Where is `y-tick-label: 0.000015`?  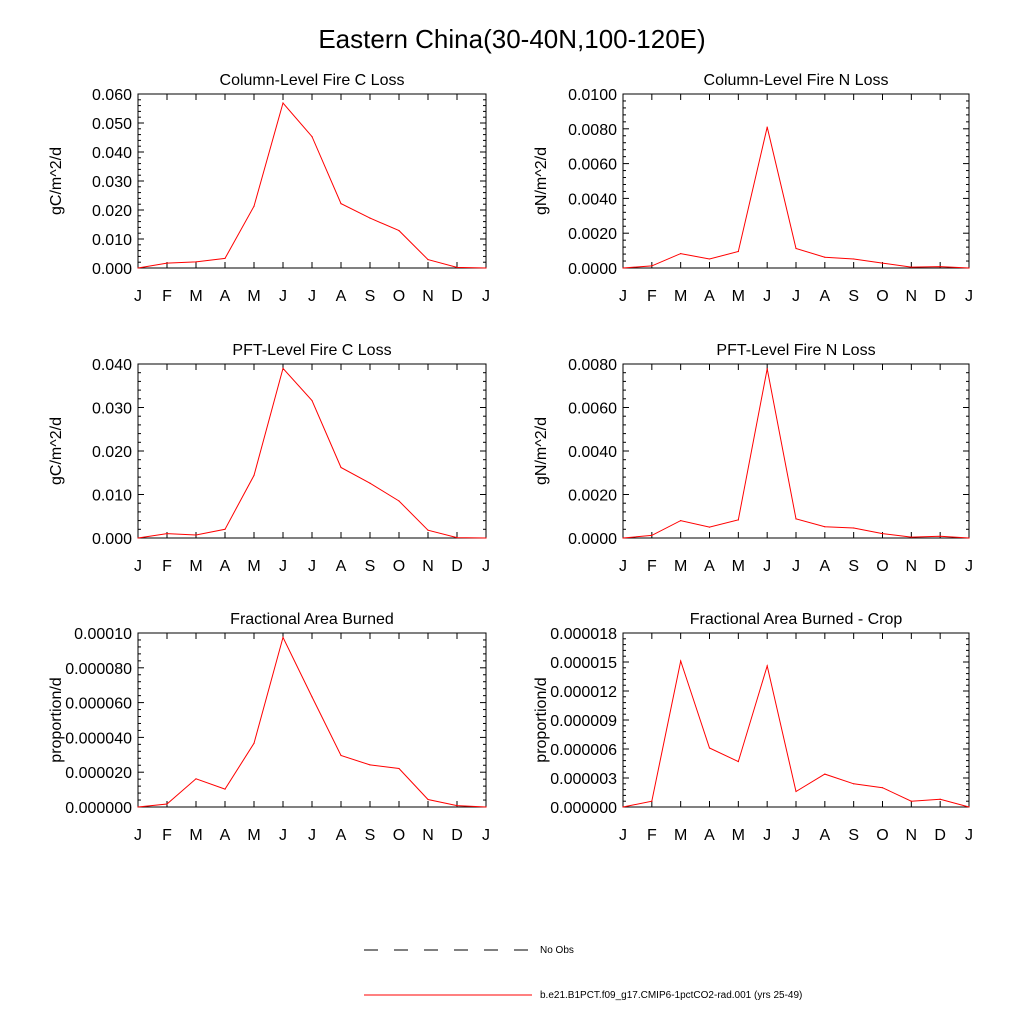
y-tick-label: 0.000015 is located at coordinates (583, 663).